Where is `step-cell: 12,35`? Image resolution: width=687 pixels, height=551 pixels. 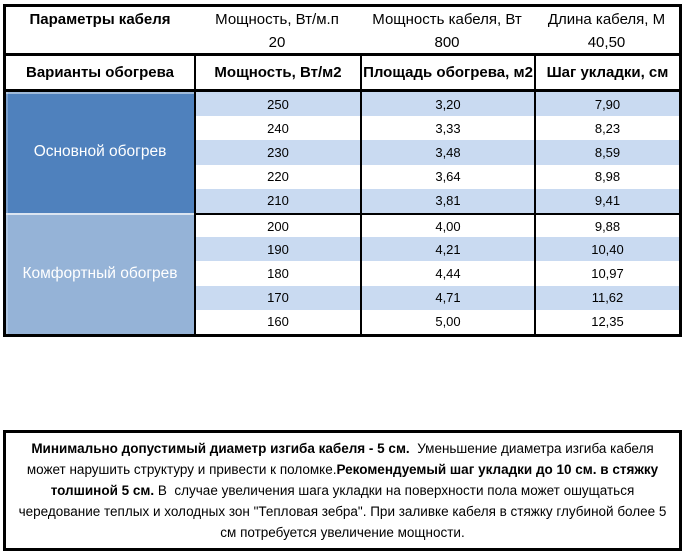
step-cell: 12,35 is located at coordinates (606, 321).